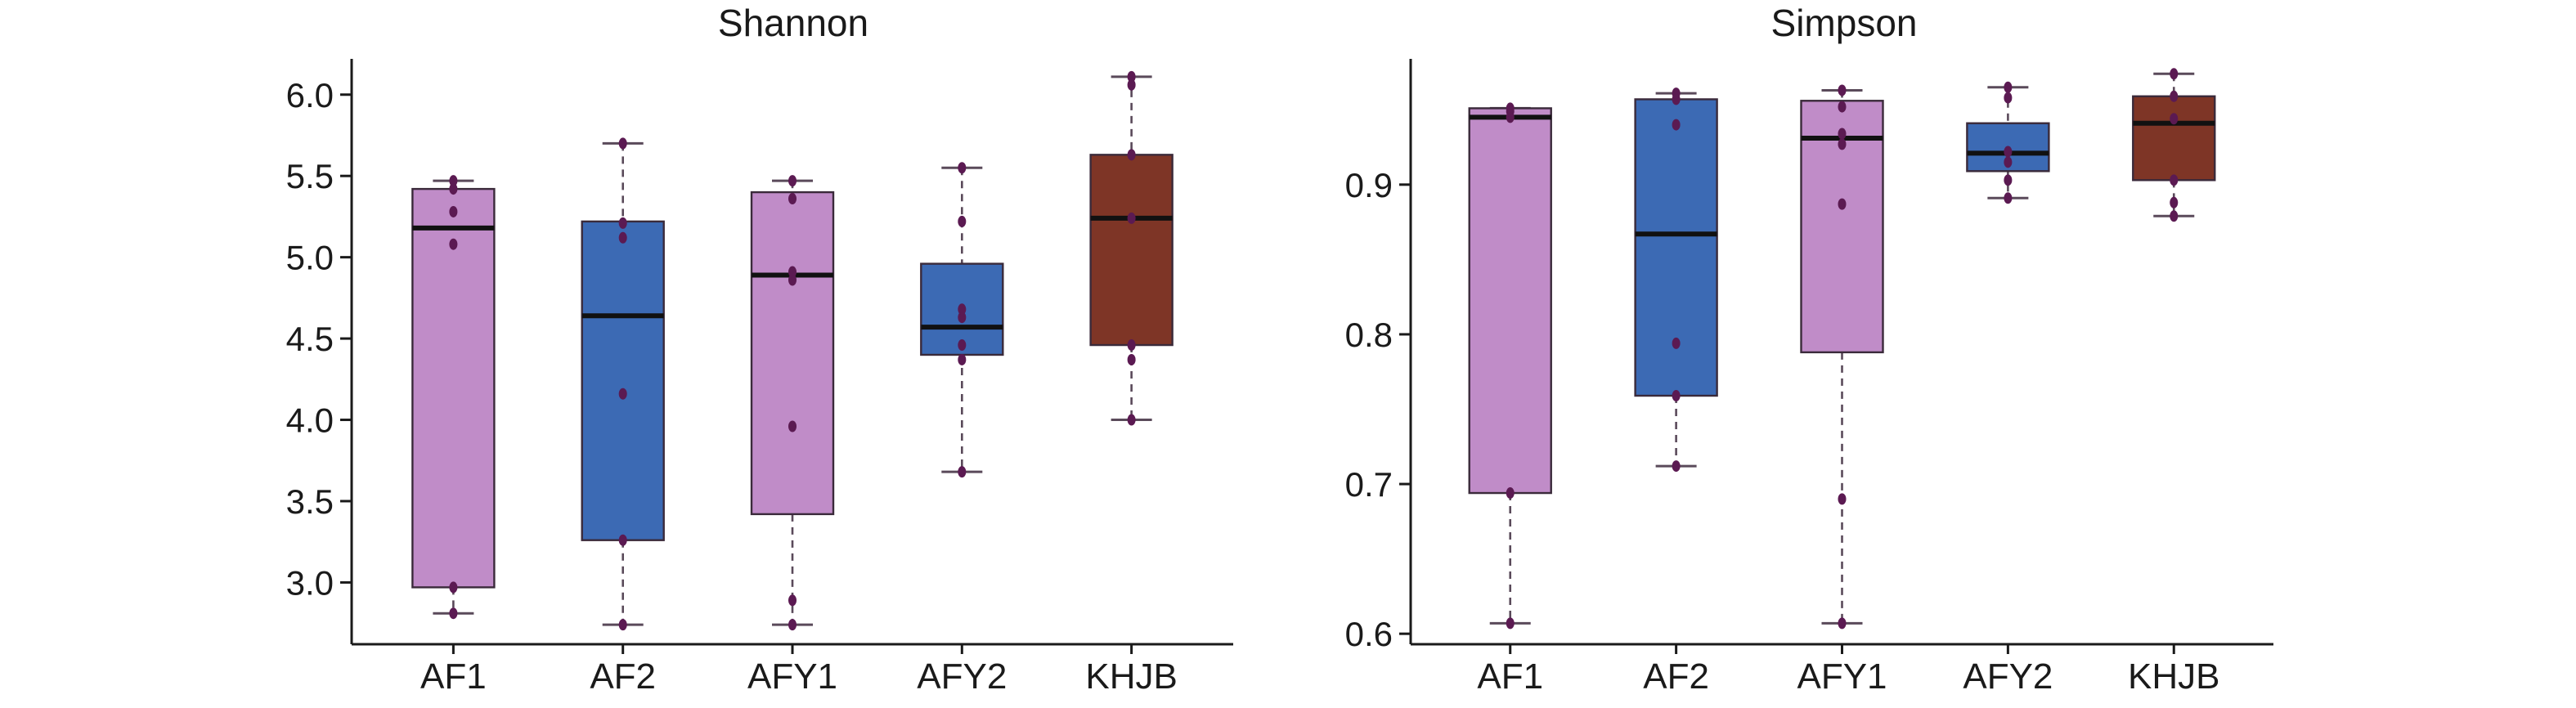 Image resolution: width=2576 pixels, height=708 pixels. Describe the element at coordinates (310, 501) in the screenshot. I see `shannon-y-tick-label: 3.5` at that location.